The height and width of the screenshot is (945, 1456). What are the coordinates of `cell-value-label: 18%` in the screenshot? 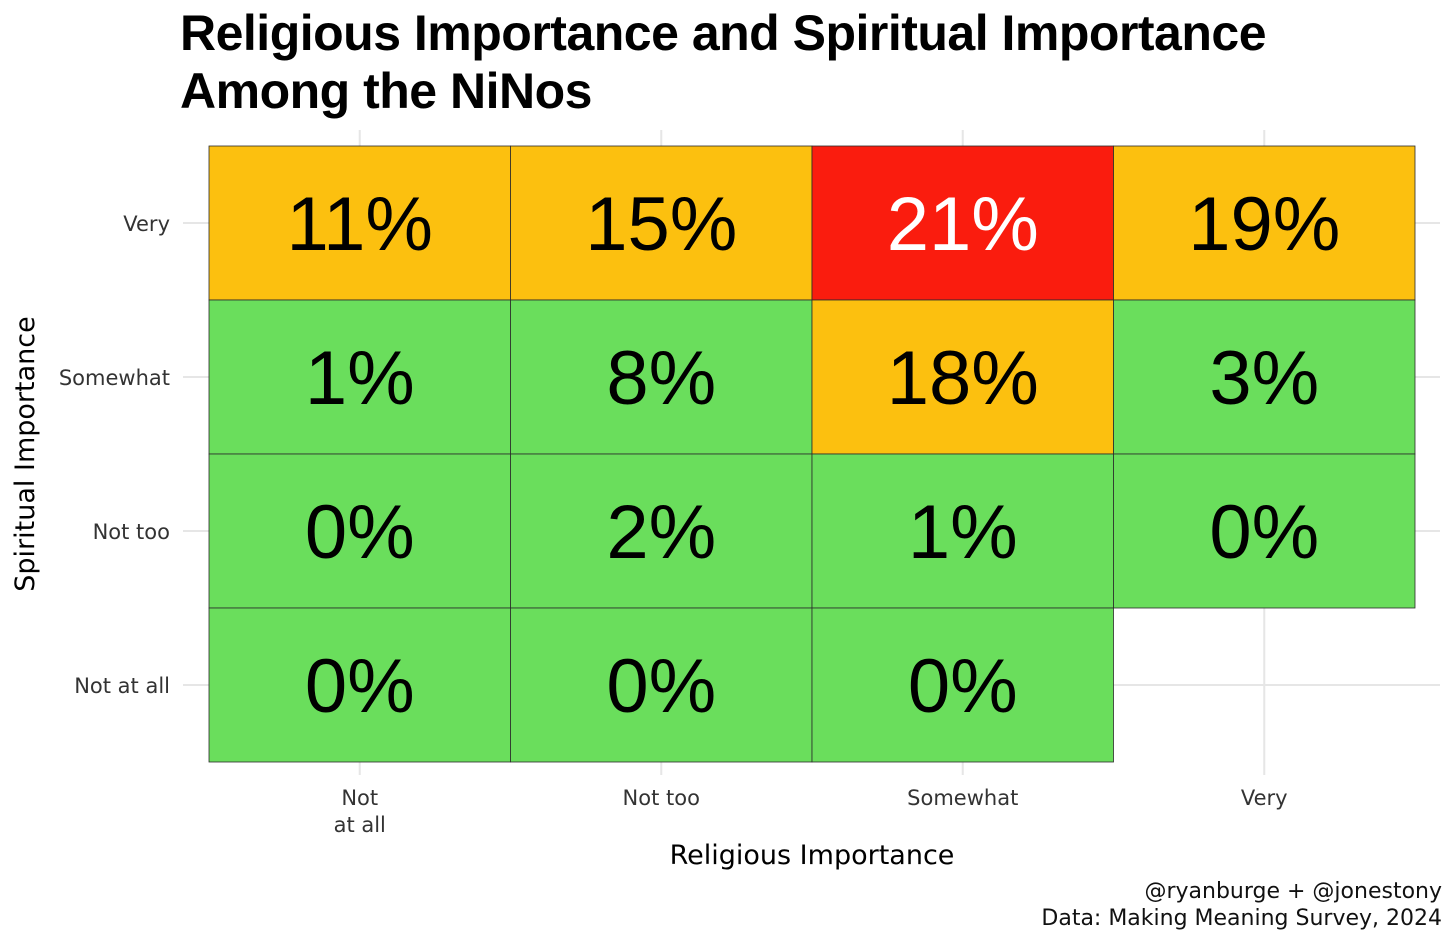 It's located at (963, 378).